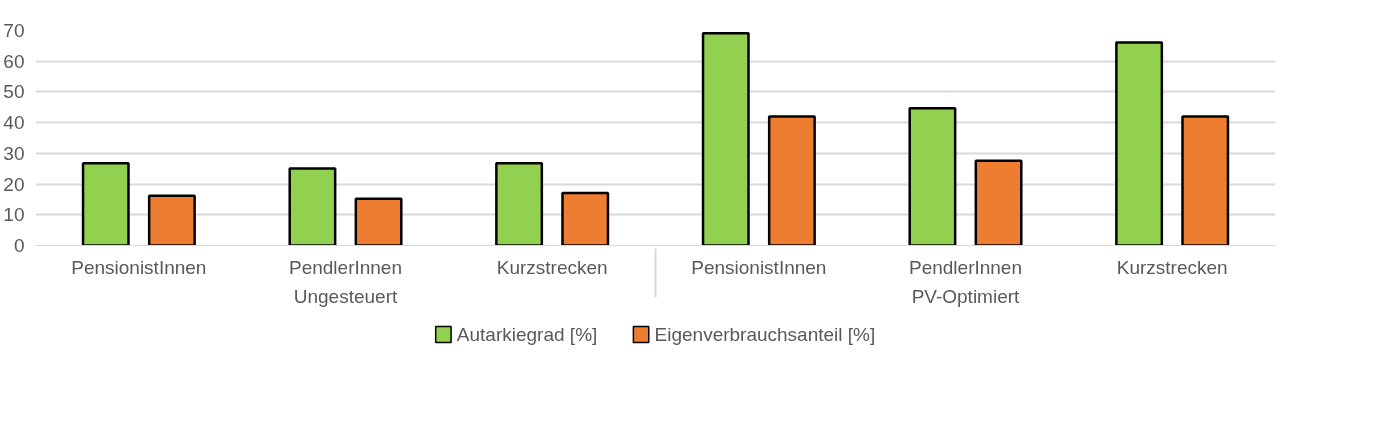  What do you see at coordinates (527, 334) in the screenshot?
I see `legend-label: Autarkiegrad [%]` at bounding box center [527, 334].